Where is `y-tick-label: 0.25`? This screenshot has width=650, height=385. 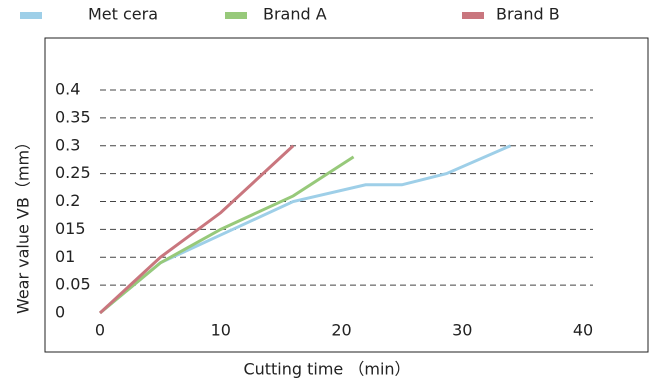
y-tick-label: 0.25 is located at coordinates (73, 172).